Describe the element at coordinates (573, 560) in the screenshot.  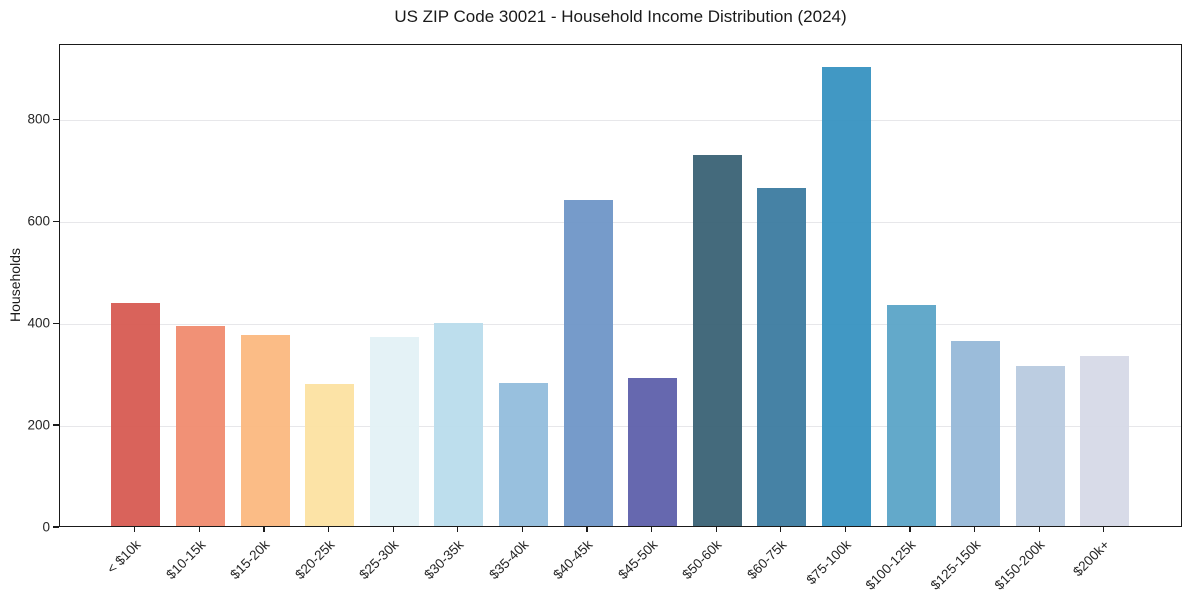
I see `x-tick-label: $40-45k` at that location.